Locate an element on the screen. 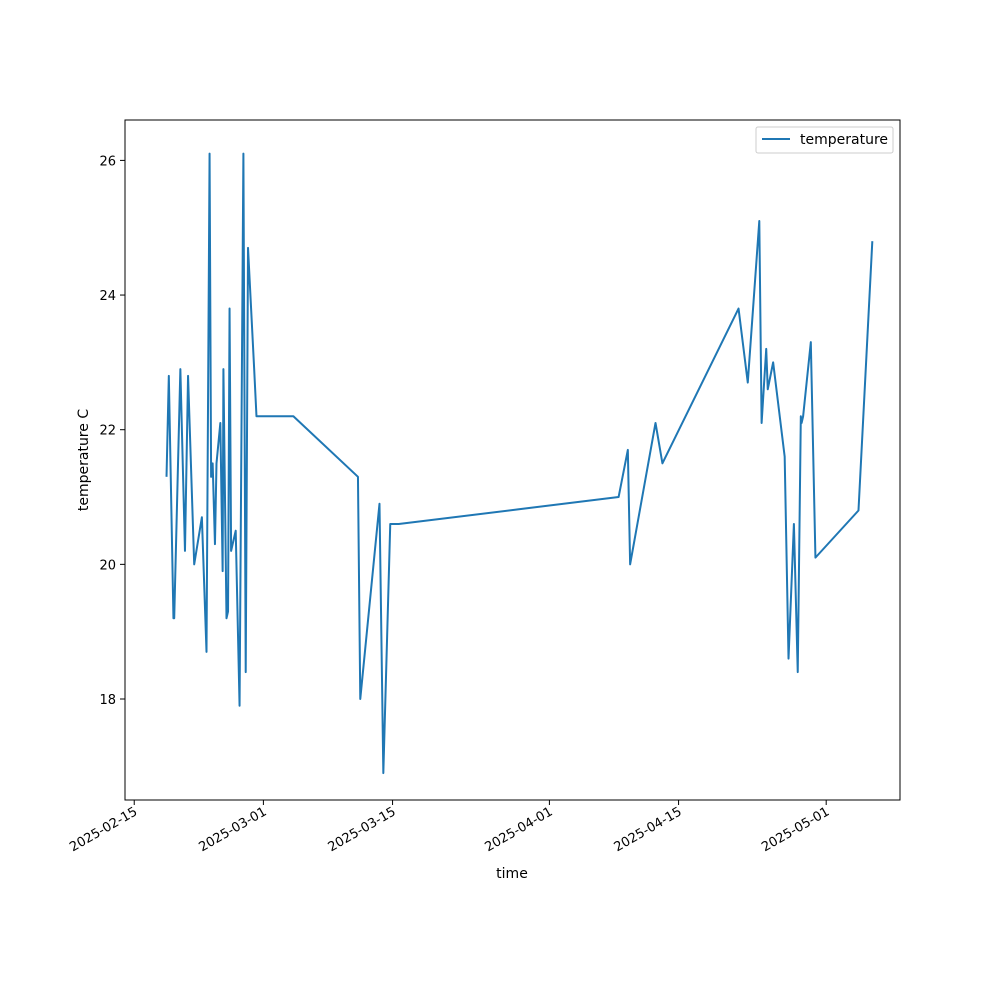 The width and height of the screenshot is (1000, 1000). y-tick-label: 18 is located at coordinates (107, 700).